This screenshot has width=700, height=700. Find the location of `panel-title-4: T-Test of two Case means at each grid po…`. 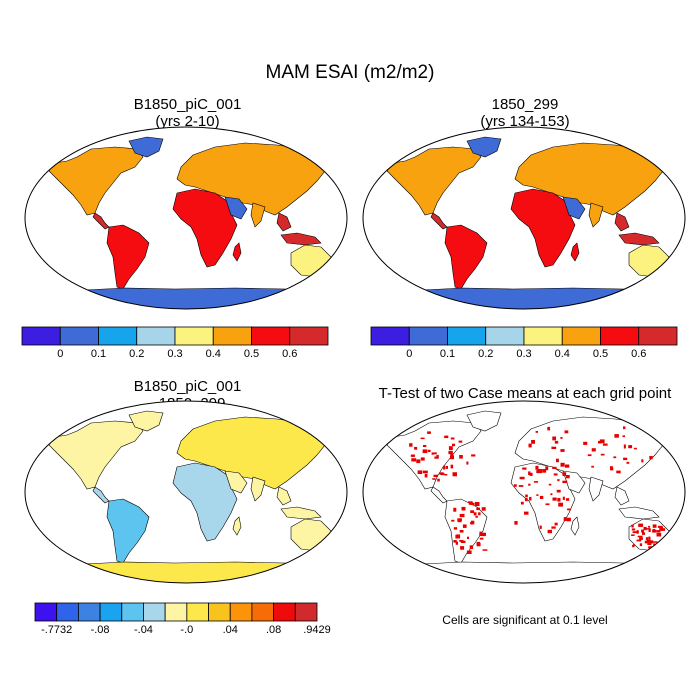

panel-title-4: T-Test of two Case means at each grid po… is located at coordinates (525, 393).